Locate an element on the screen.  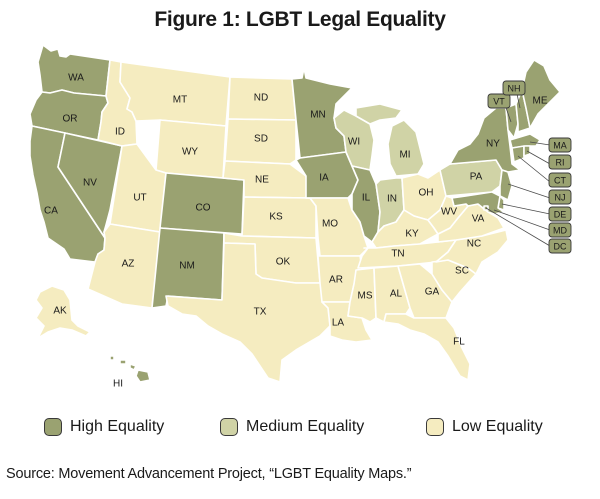
state-label-MO: MO is located at coordinates (330, 224).